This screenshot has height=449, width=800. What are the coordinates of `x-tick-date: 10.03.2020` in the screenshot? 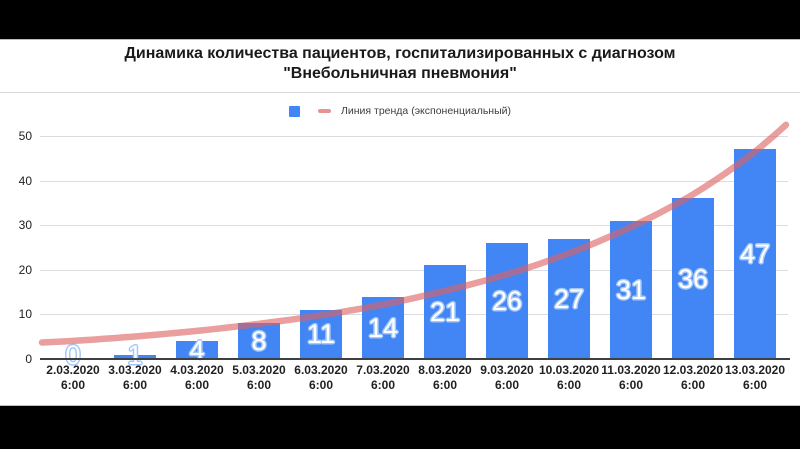 It's located at (569, 370).